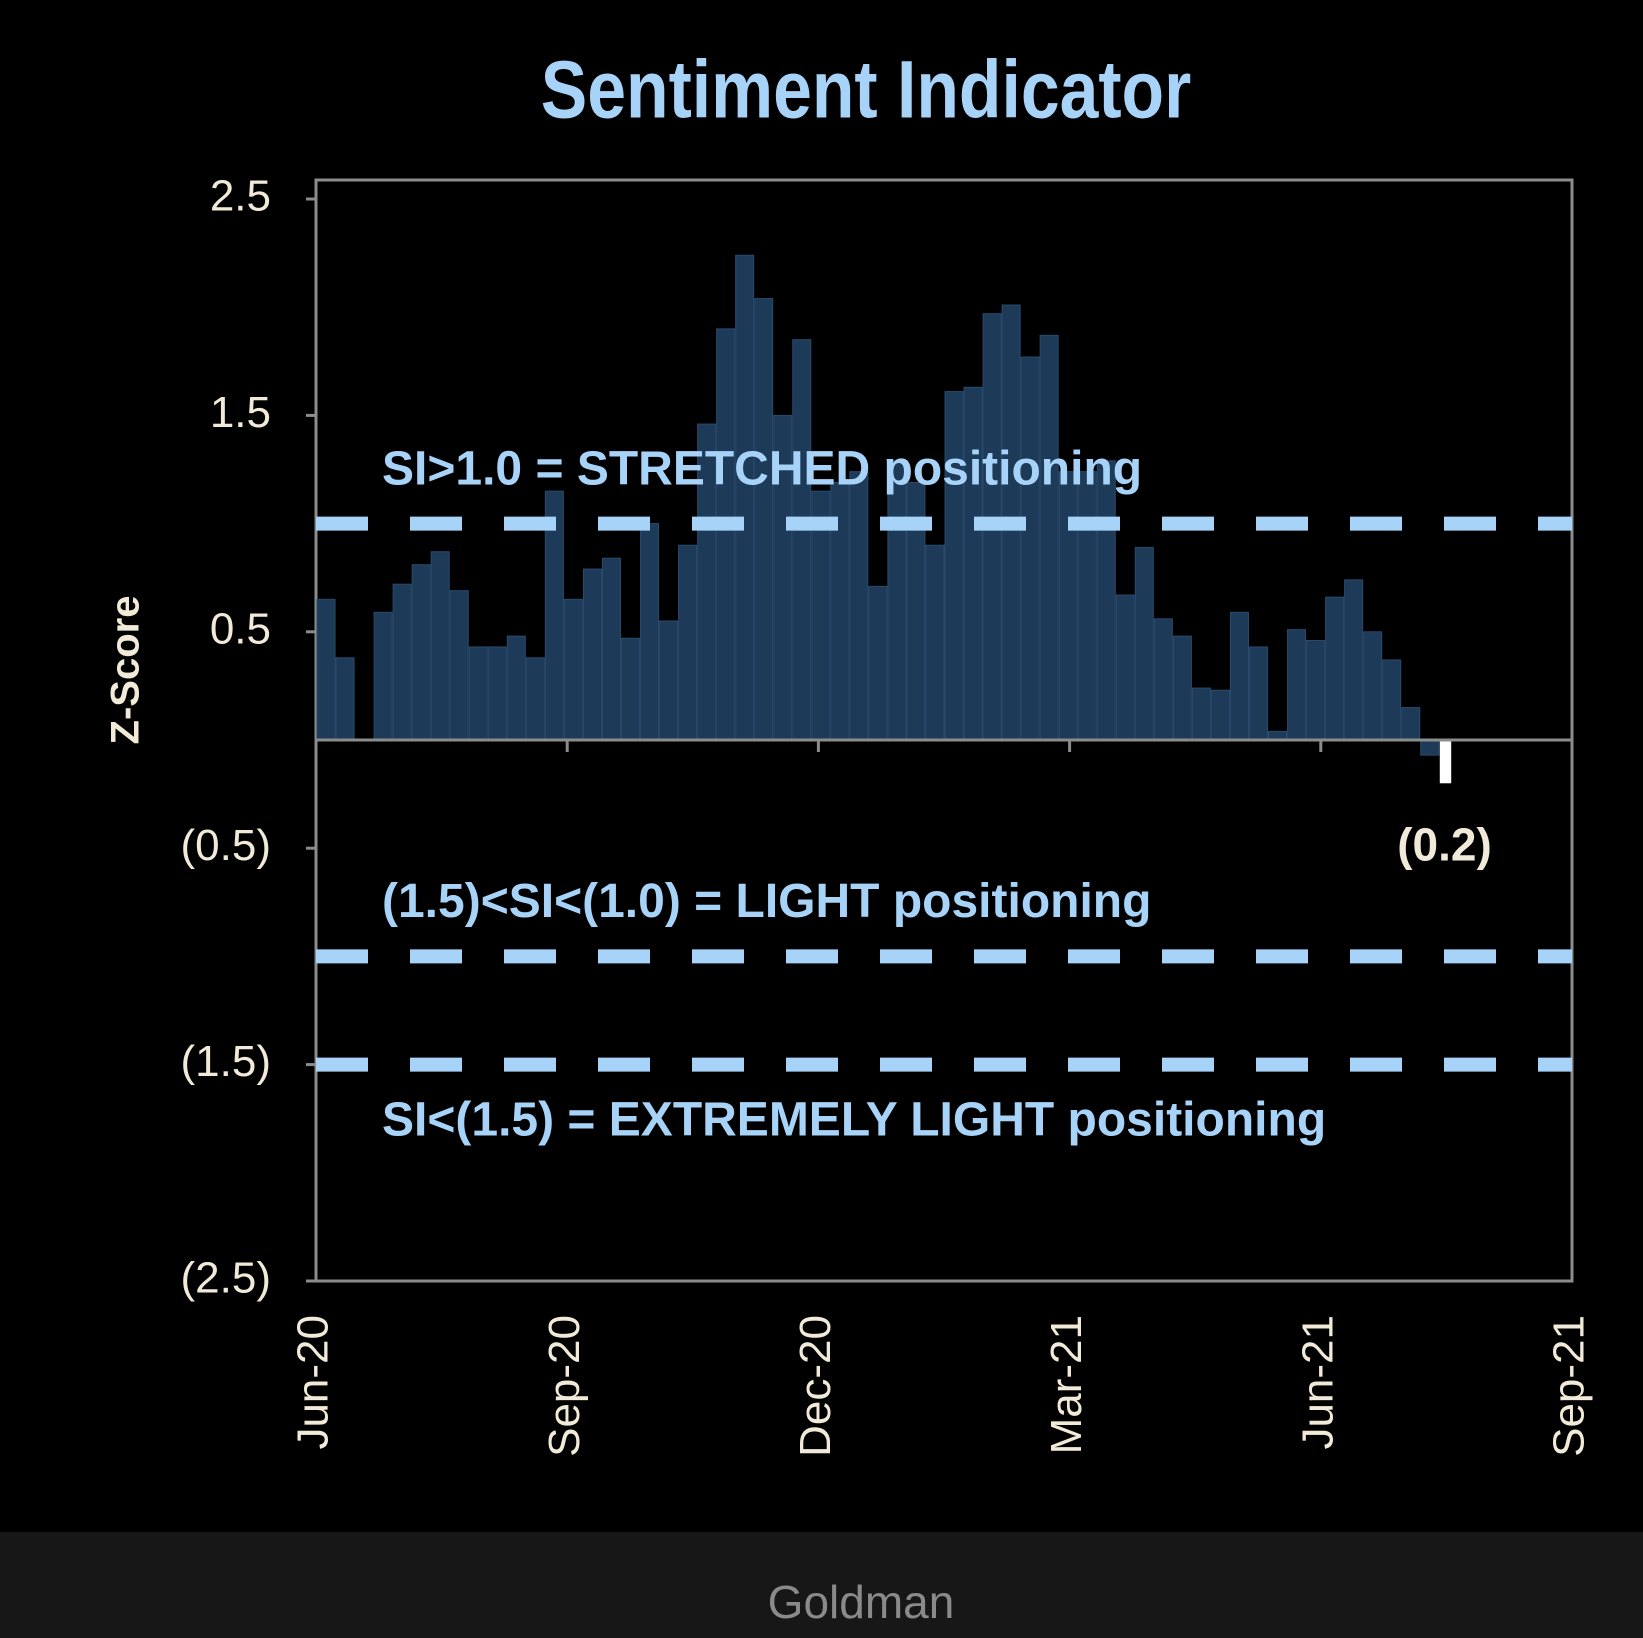 Image resolution: width=1643 pixels, height=1638 pixels. Describe the element at coordinates (126, 670) in the screenshot. I see `y-axis-label: Z-Score` at that location.